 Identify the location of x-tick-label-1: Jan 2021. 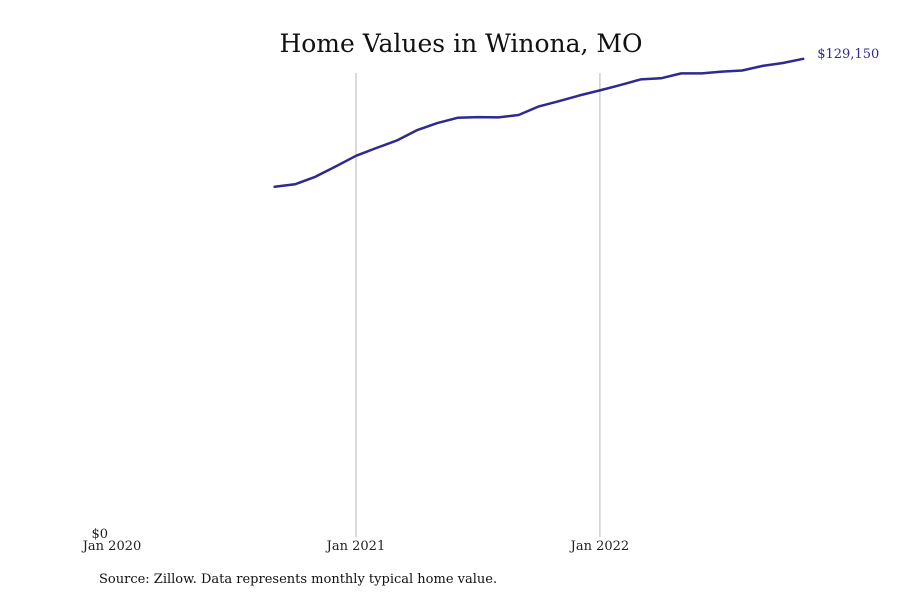
(355, 546).